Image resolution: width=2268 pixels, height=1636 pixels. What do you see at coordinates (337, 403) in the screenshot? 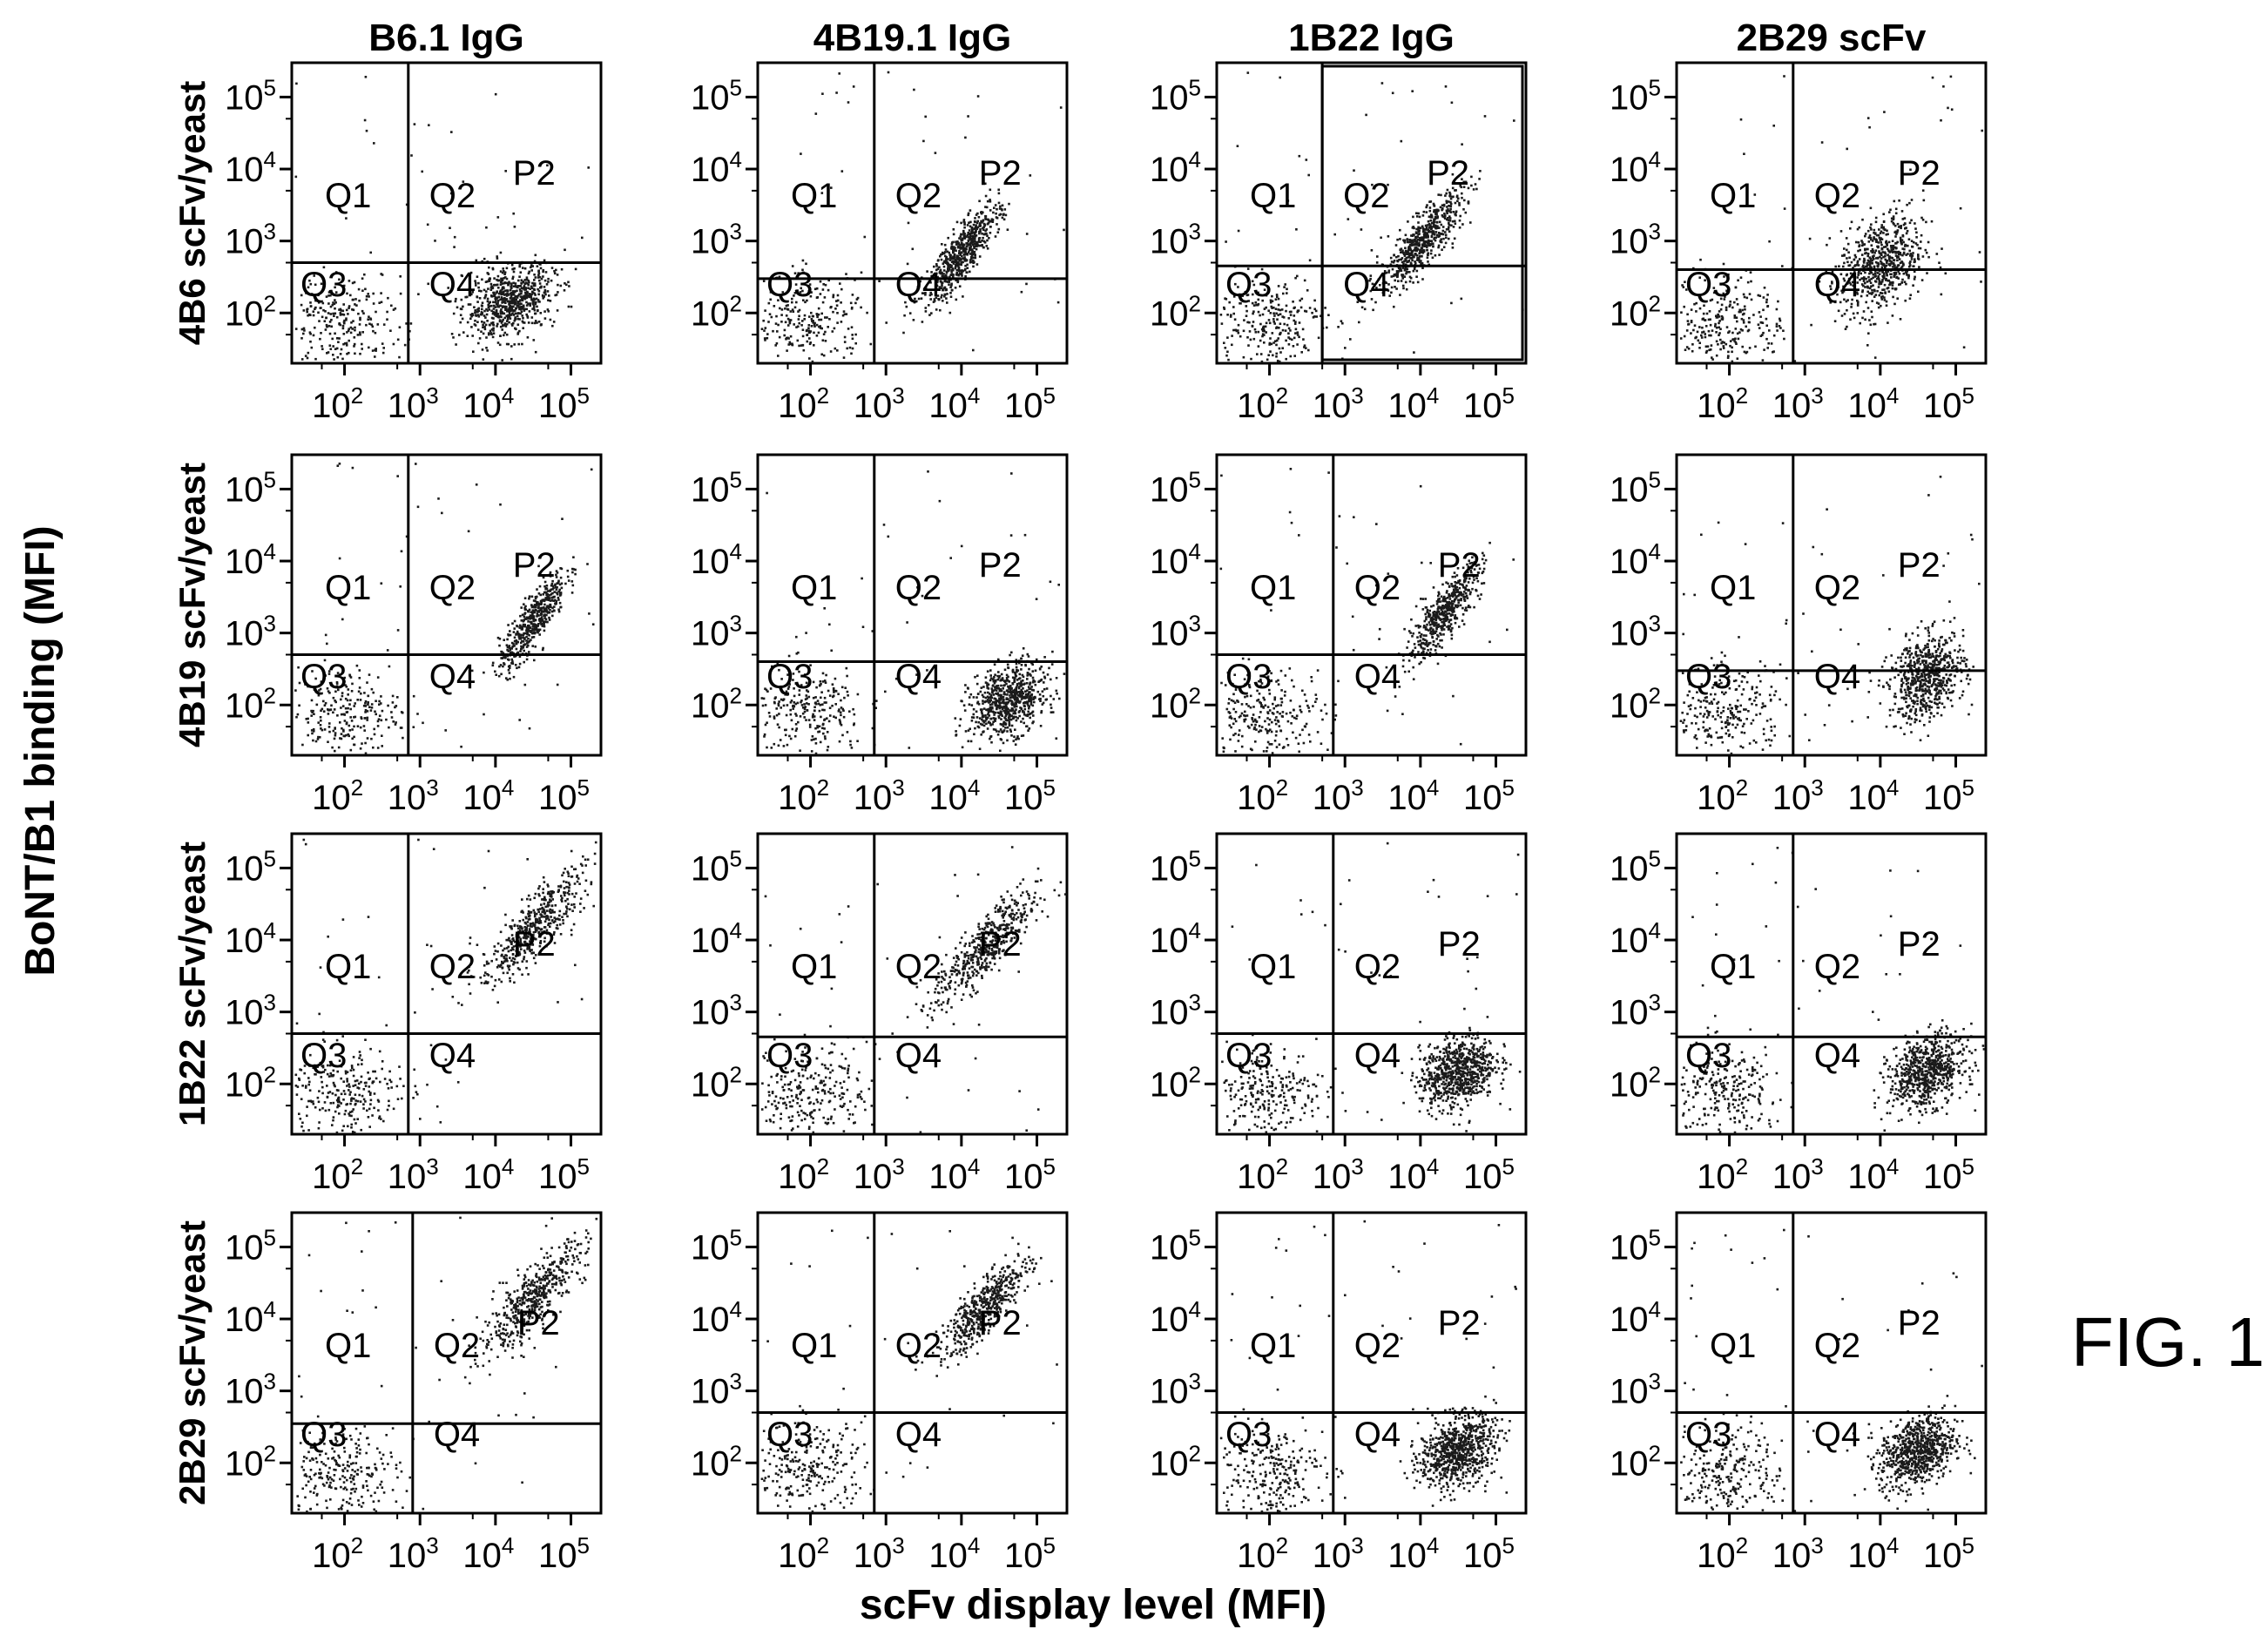
I see `x-tick-label: 10²` at bounding box center [337, 403].